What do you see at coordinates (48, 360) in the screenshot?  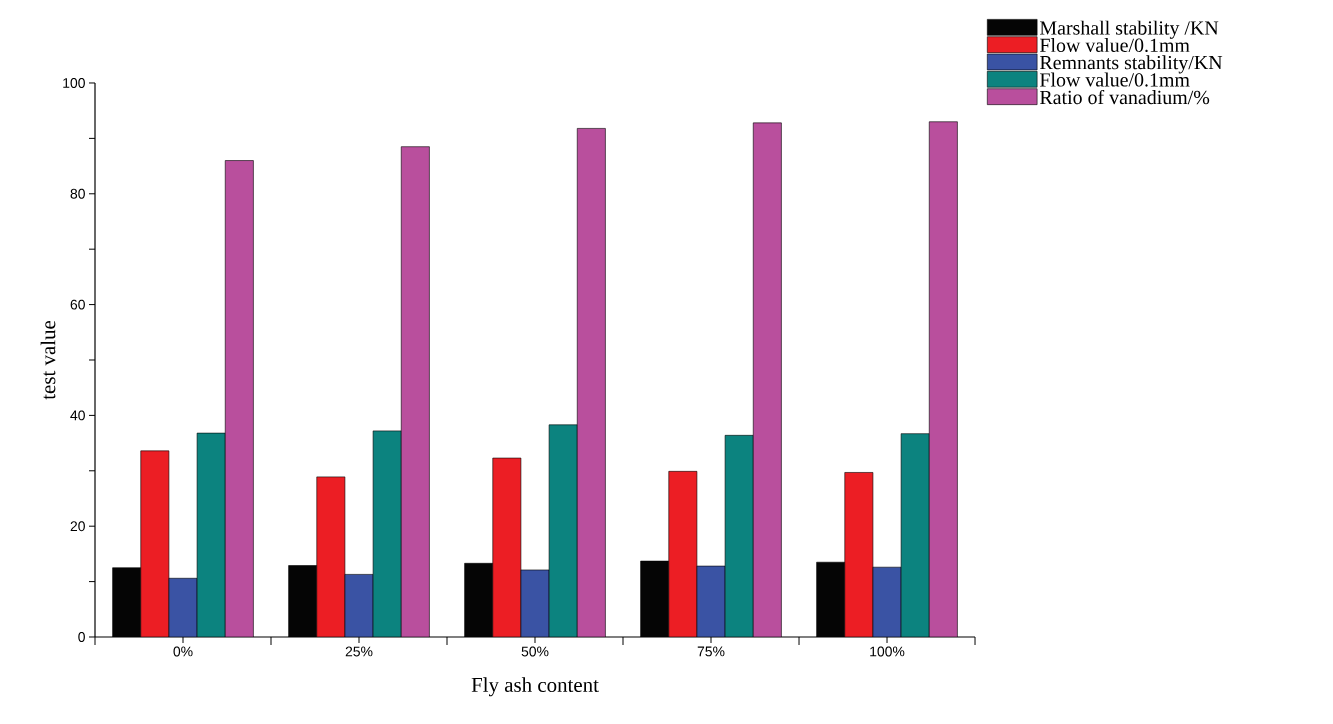 I see `y-axis-title: test value` at bounding box center [48, 360].